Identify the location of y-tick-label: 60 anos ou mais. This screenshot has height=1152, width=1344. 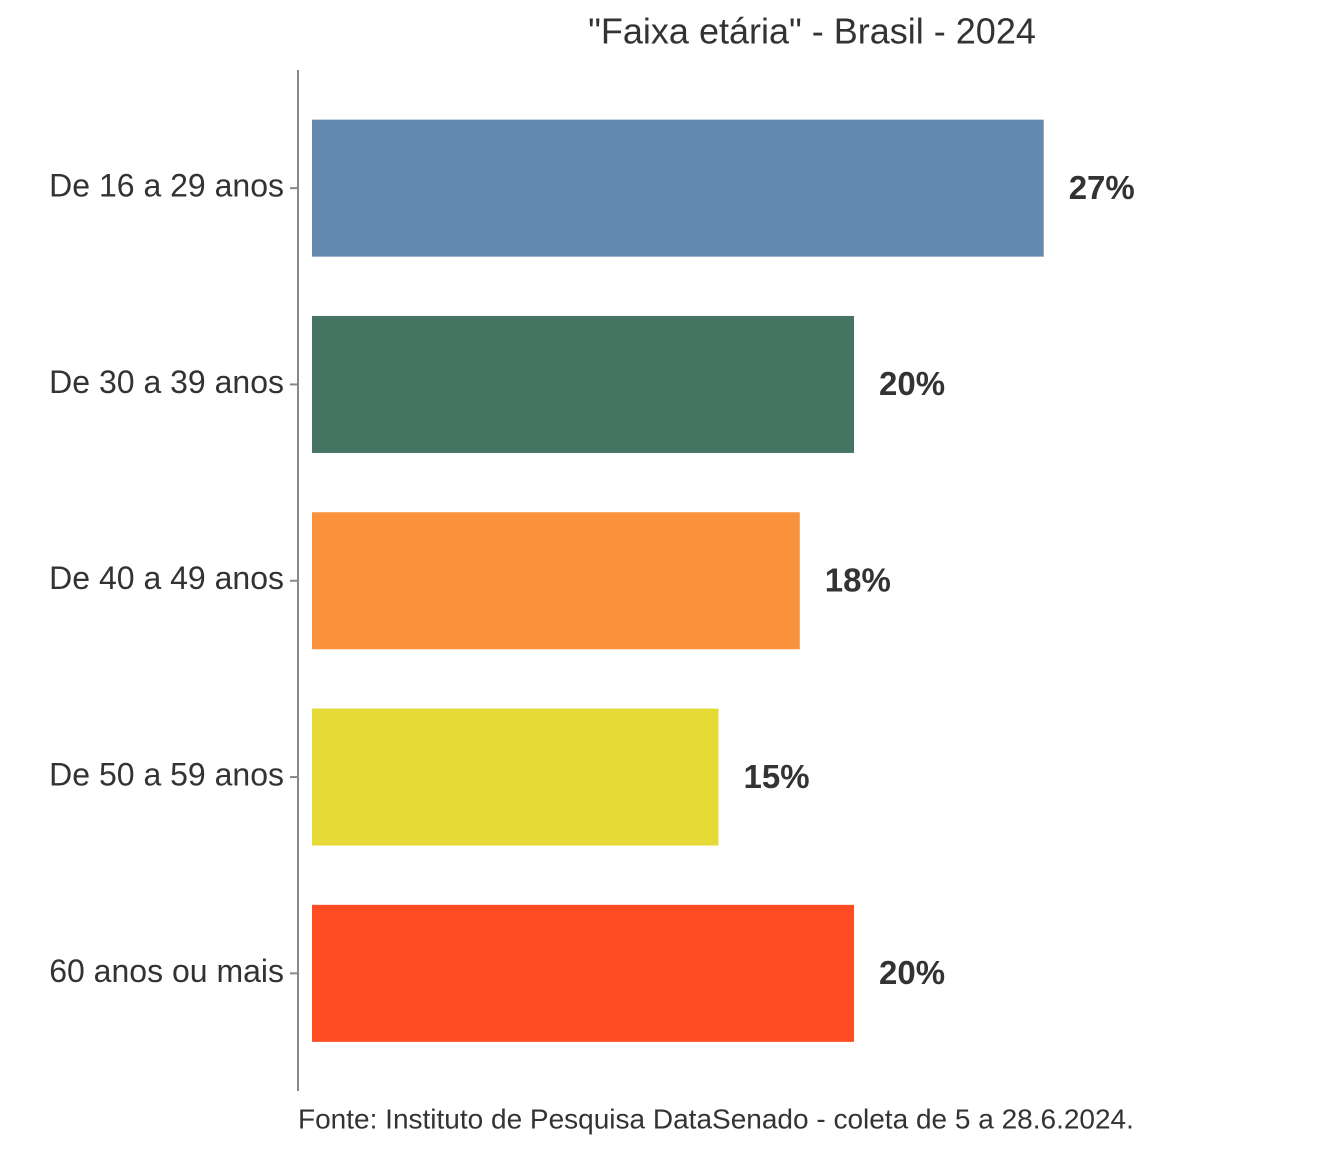
(166, 971).